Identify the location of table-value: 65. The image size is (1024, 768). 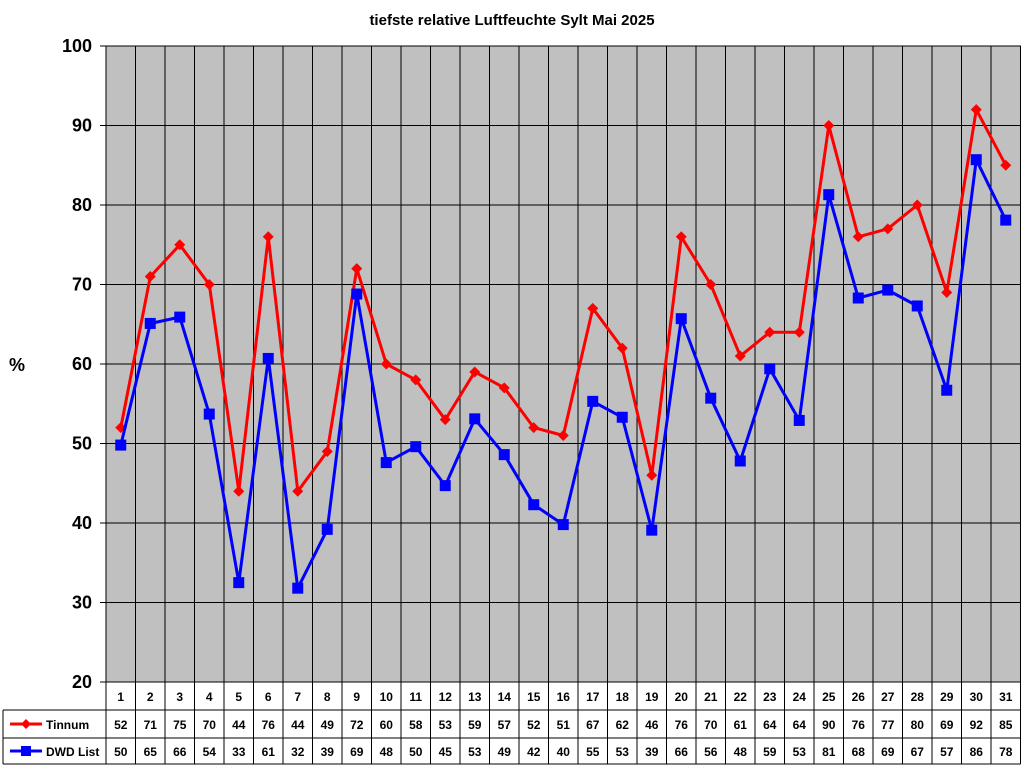
(151, 752).